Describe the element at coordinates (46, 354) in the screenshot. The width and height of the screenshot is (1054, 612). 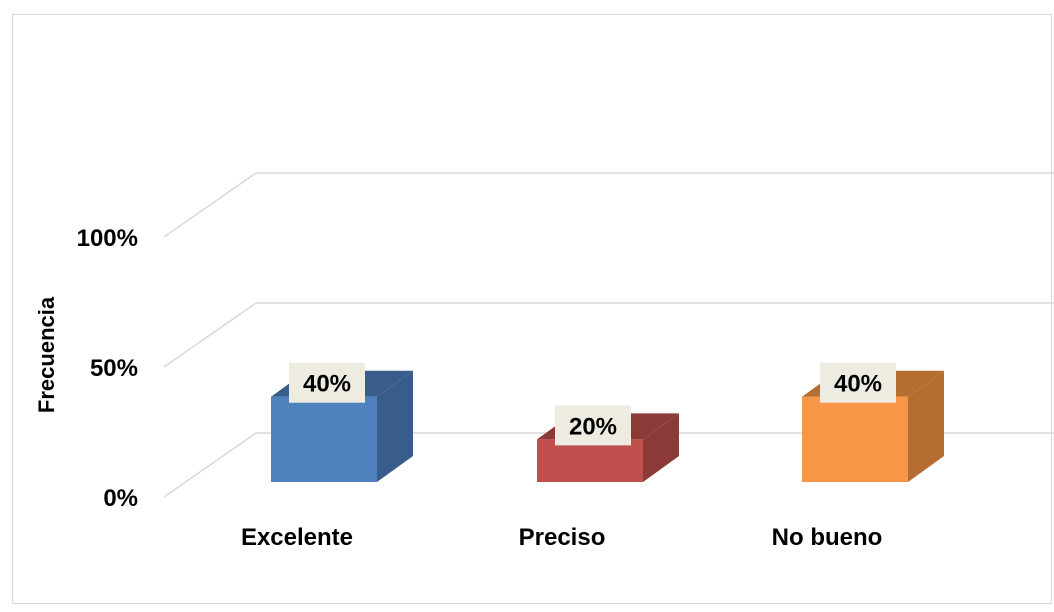
I see `y-axis-title: Frecuencia` at that location.